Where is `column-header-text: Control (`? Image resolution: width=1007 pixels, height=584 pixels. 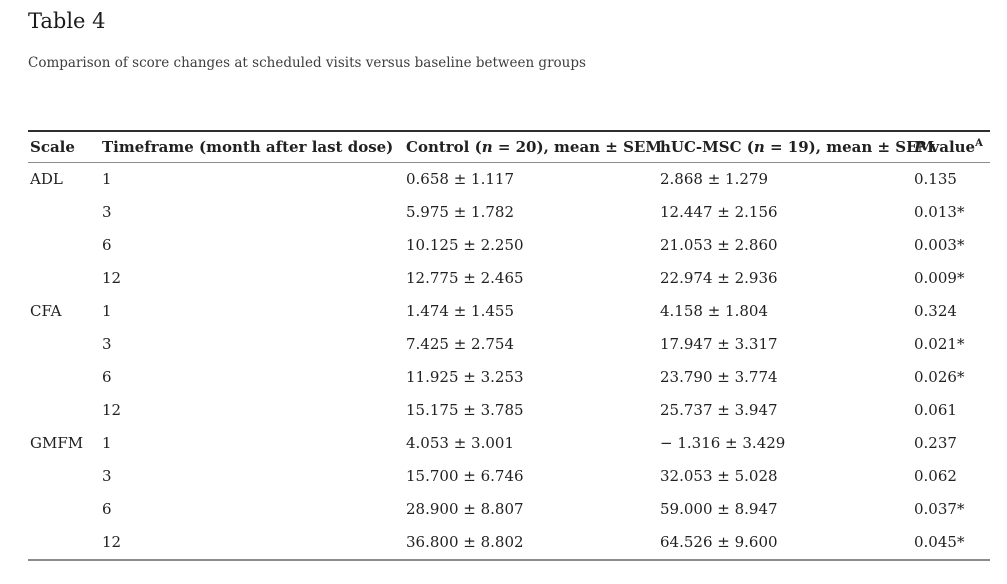
column-header-text: Control ( is located at coordinates (444, 147).